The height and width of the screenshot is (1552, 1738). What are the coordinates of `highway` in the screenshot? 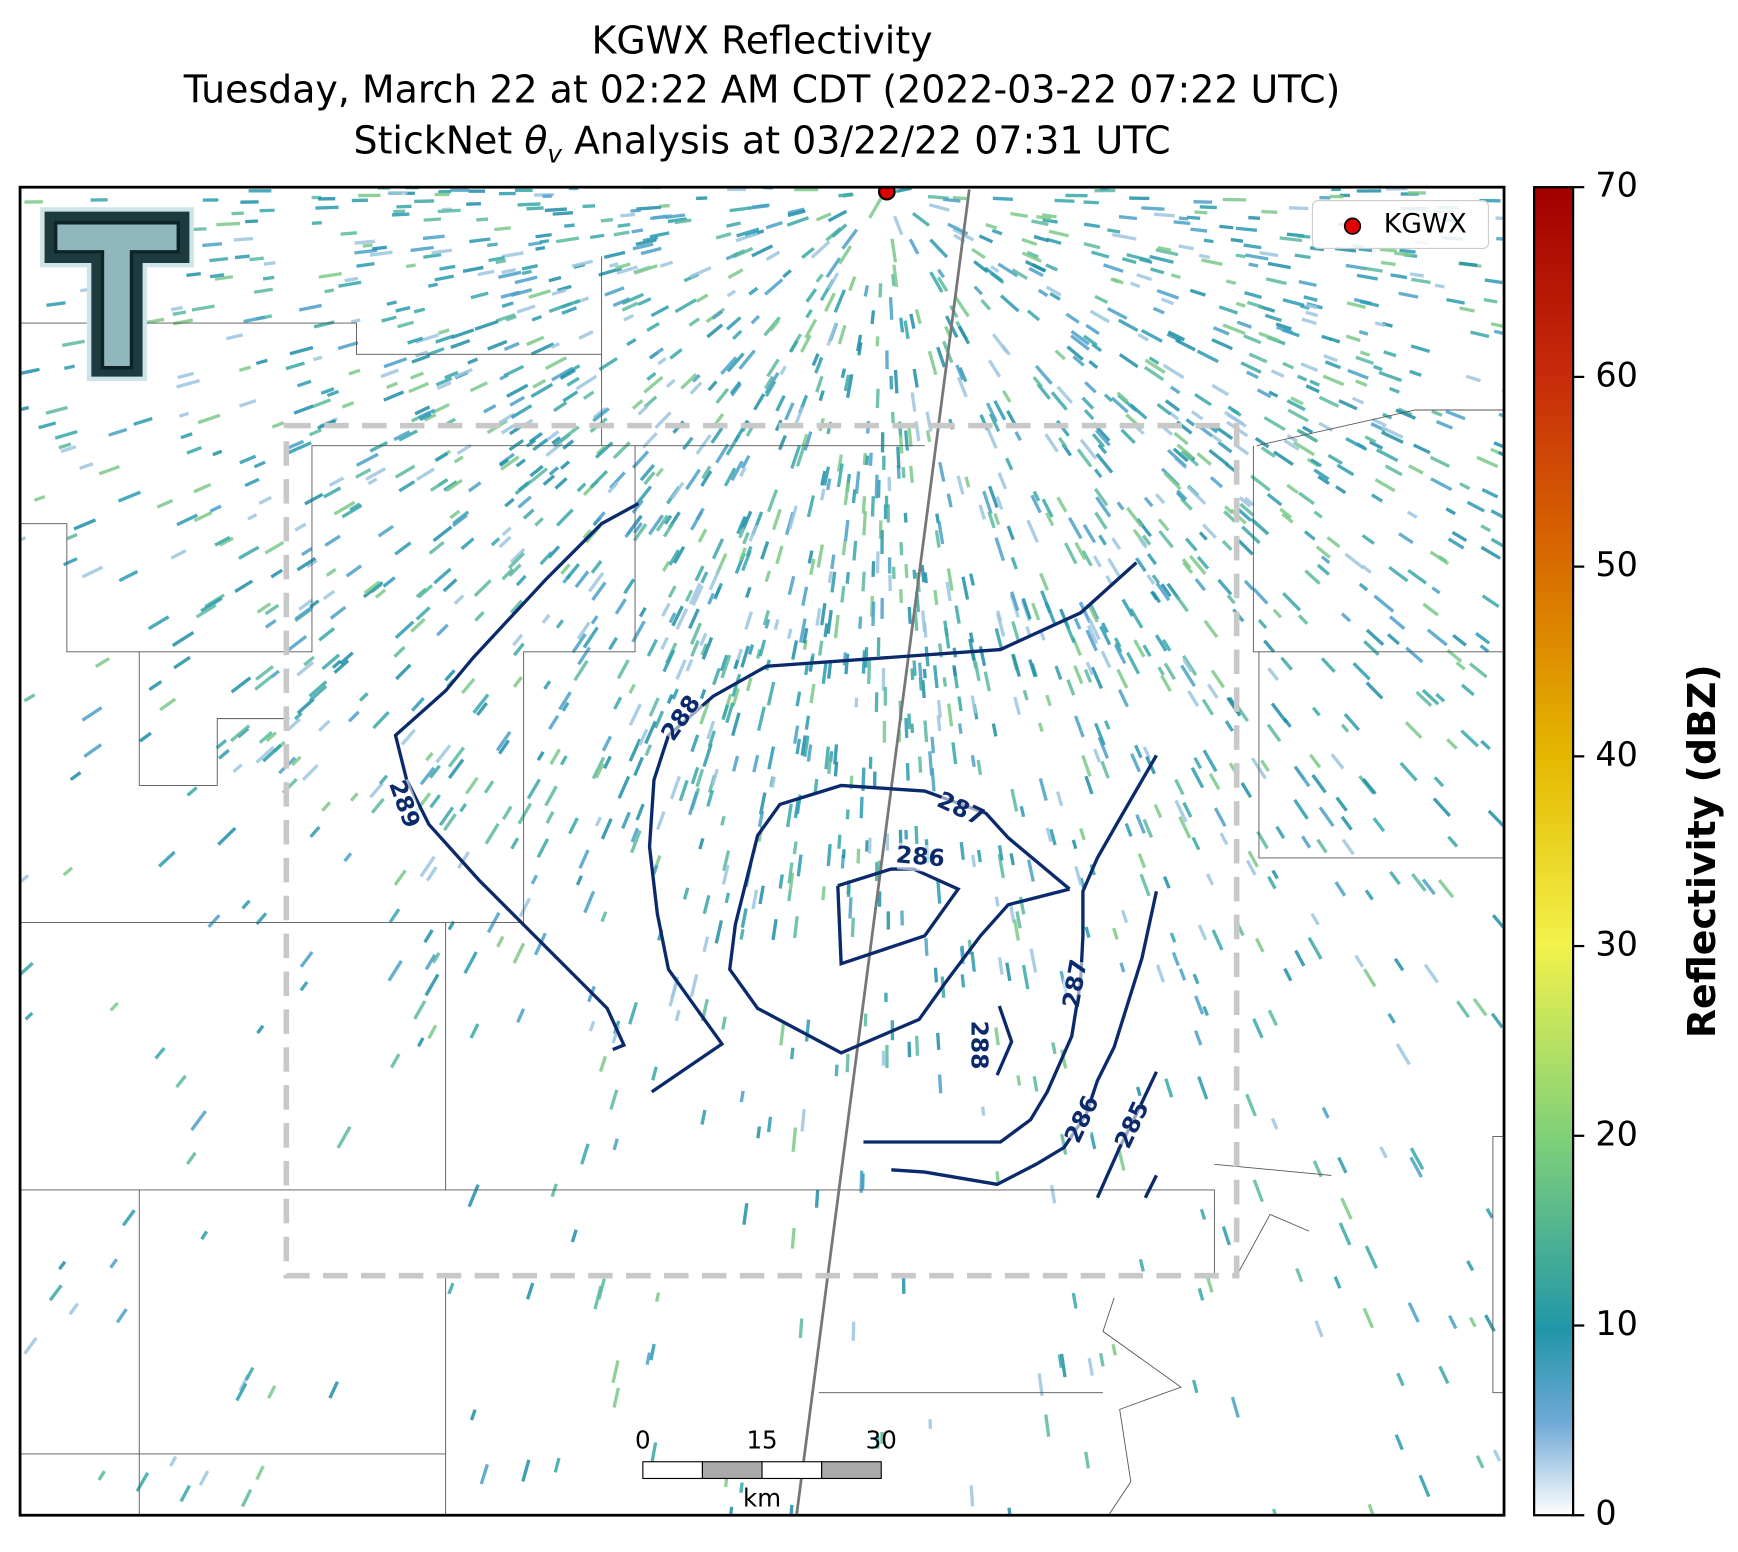 It's located at (883, 852).